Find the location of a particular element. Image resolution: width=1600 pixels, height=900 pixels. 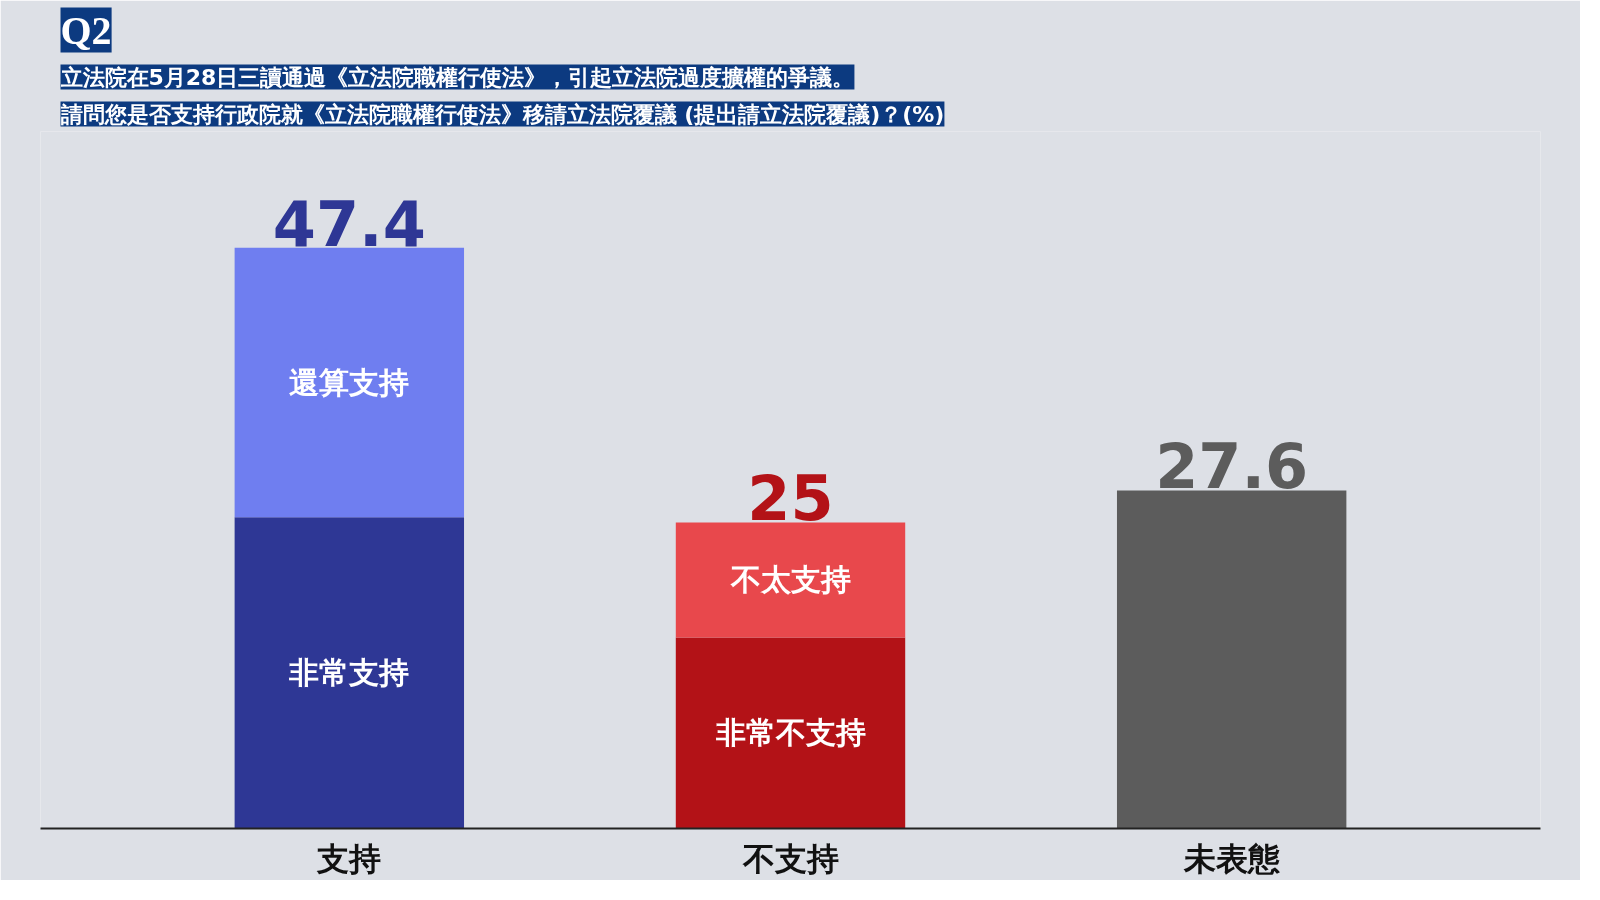

annotation: 25 is located at coordinates (790, 499).